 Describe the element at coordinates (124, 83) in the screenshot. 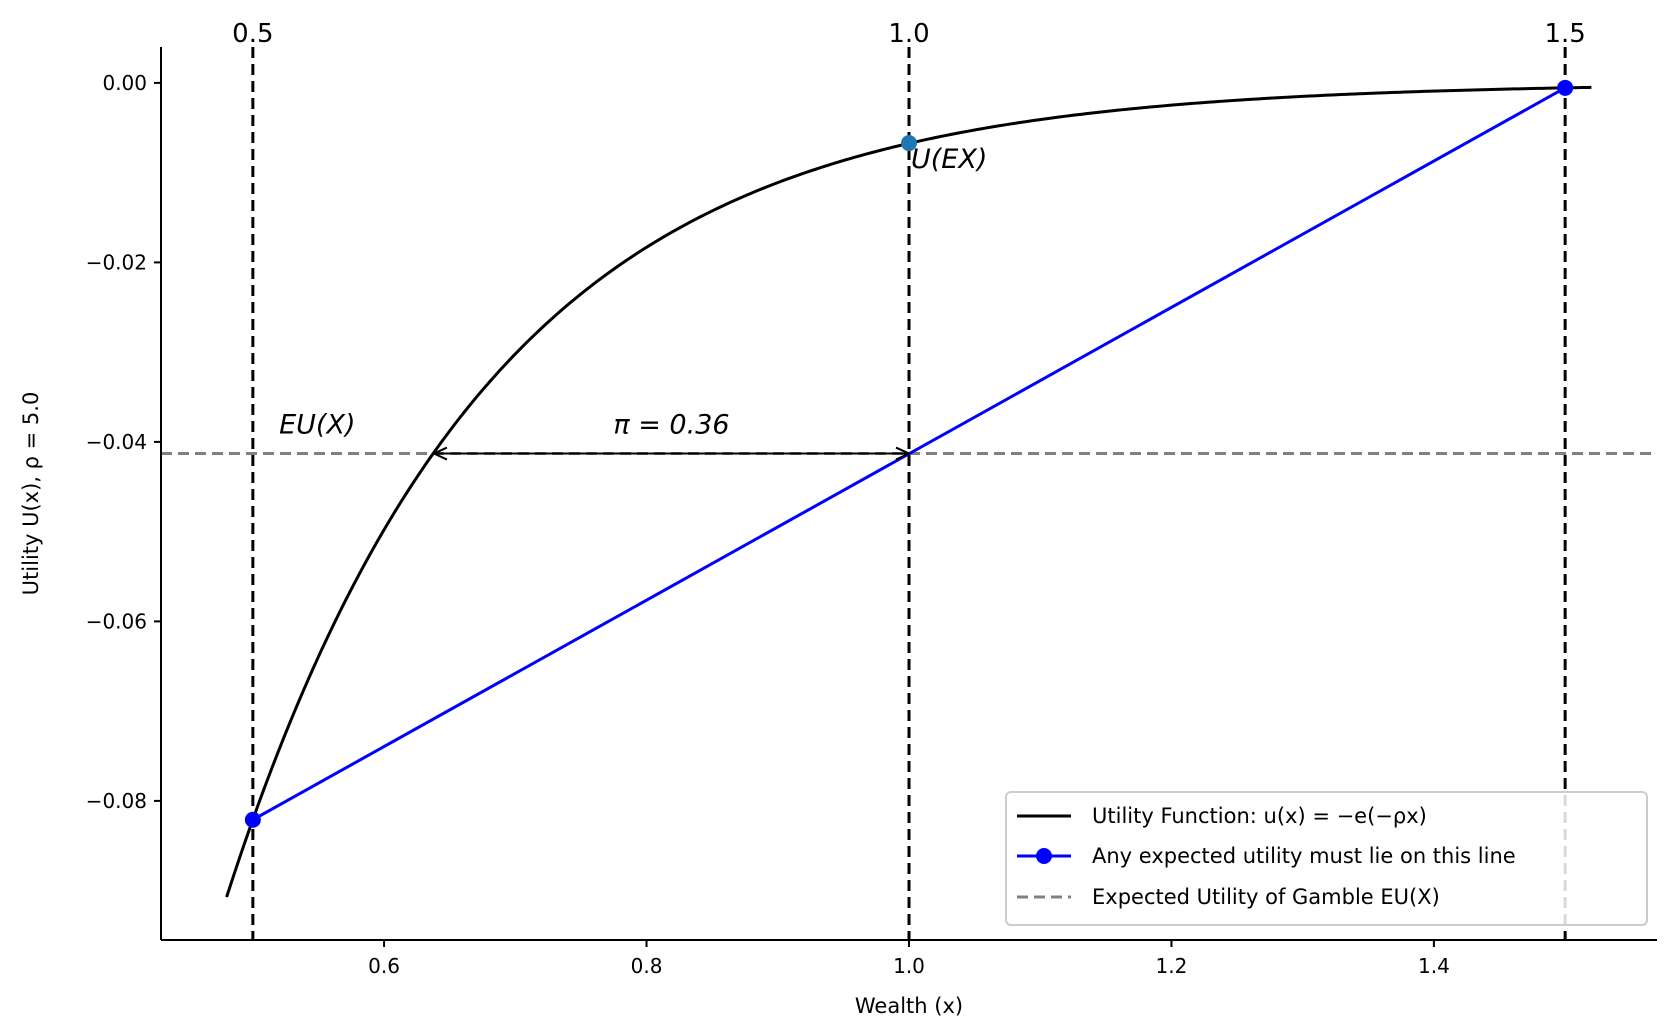

I see `y-tick-label: 0.00` at that location.